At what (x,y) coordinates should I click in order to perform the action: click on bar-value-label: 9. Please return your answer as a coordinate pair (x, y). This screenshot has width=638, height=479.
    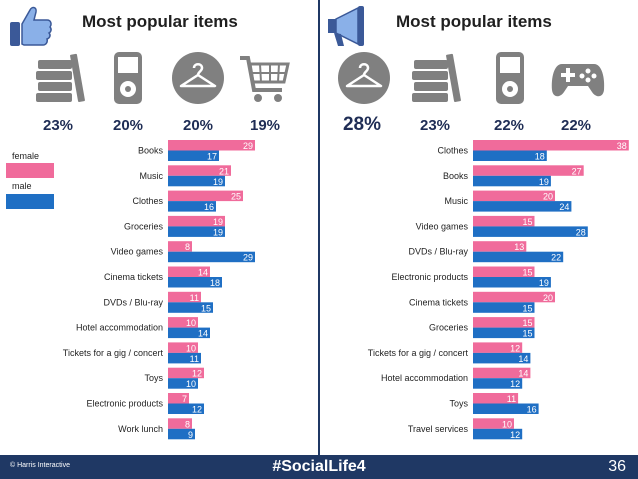
    Looking at the image, I should click on (190, 435).